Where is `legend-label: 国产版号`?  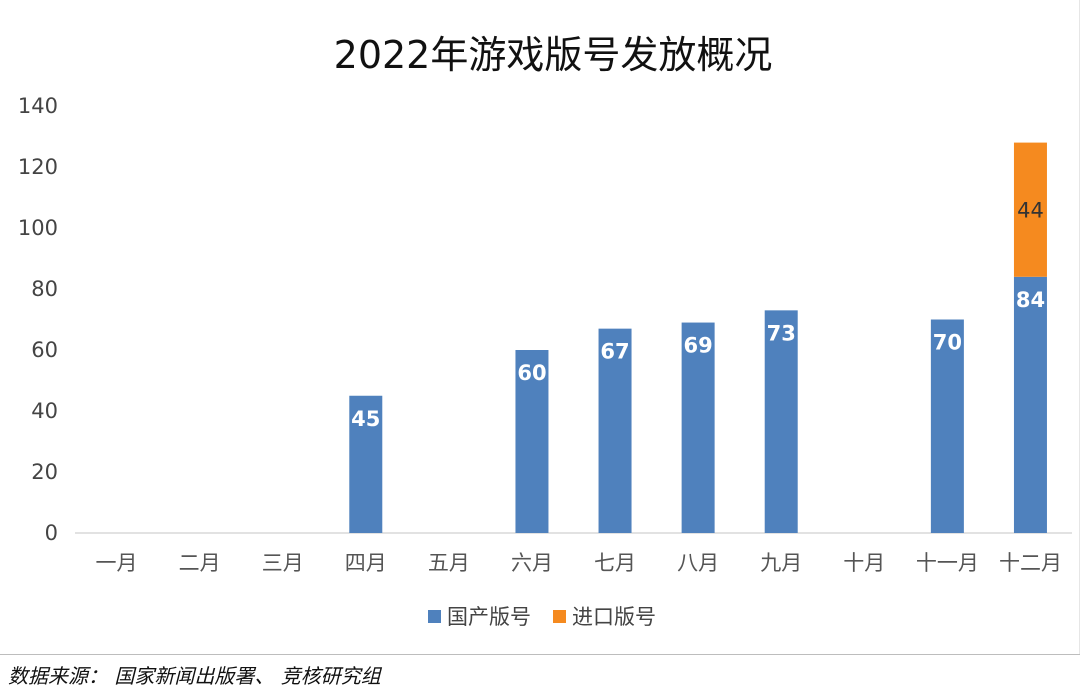 legend-label: 国产版号 is located at coordinates (489, 617).